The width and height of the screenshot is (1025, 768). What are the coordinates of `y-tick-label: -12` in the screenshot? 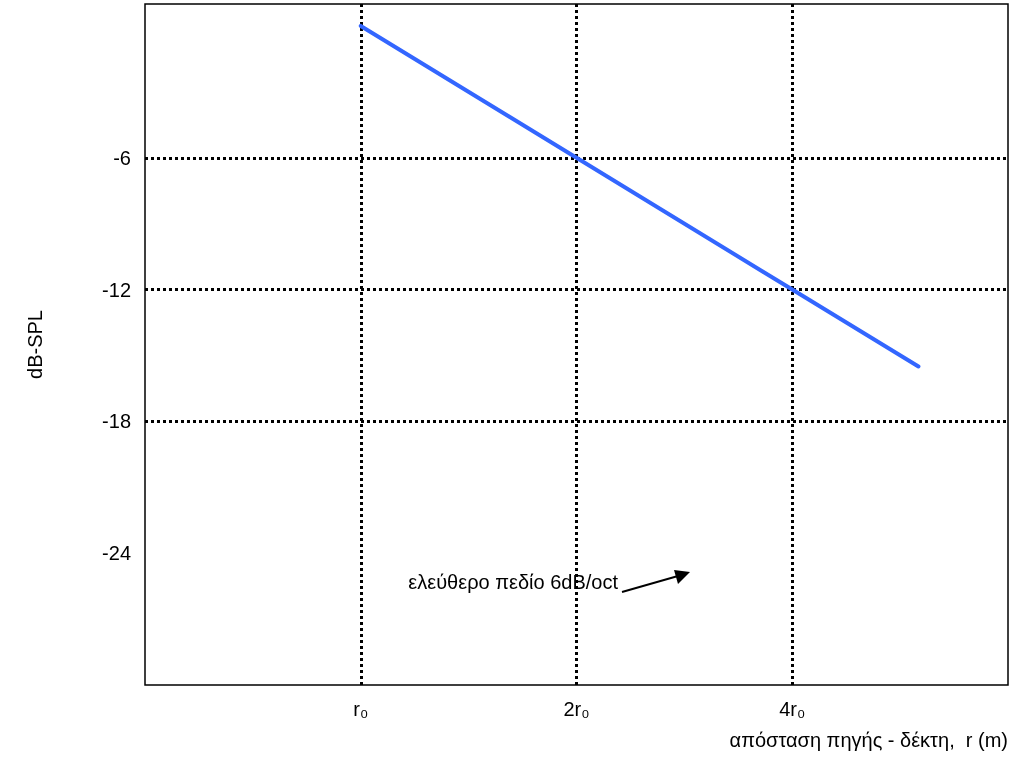 It's located at (116, 289).